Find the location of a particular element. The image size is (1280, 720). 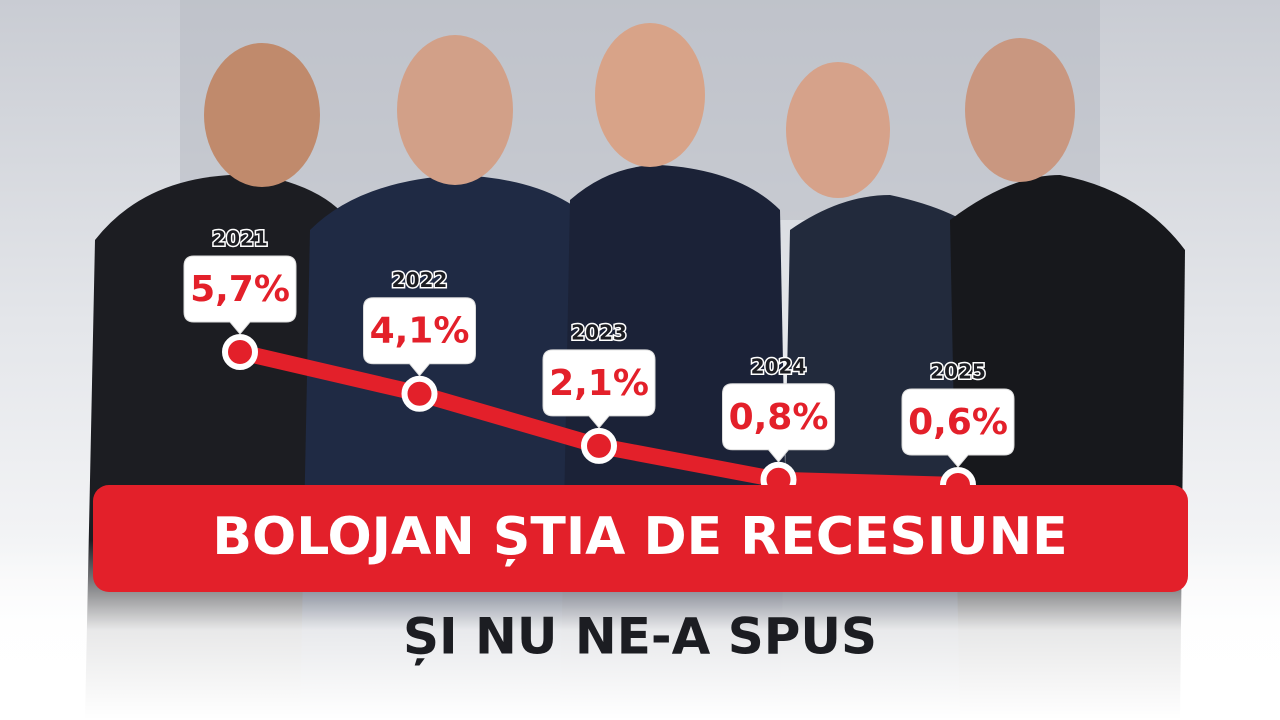

value-label: 0,6% is located at coordinates (958, 422).